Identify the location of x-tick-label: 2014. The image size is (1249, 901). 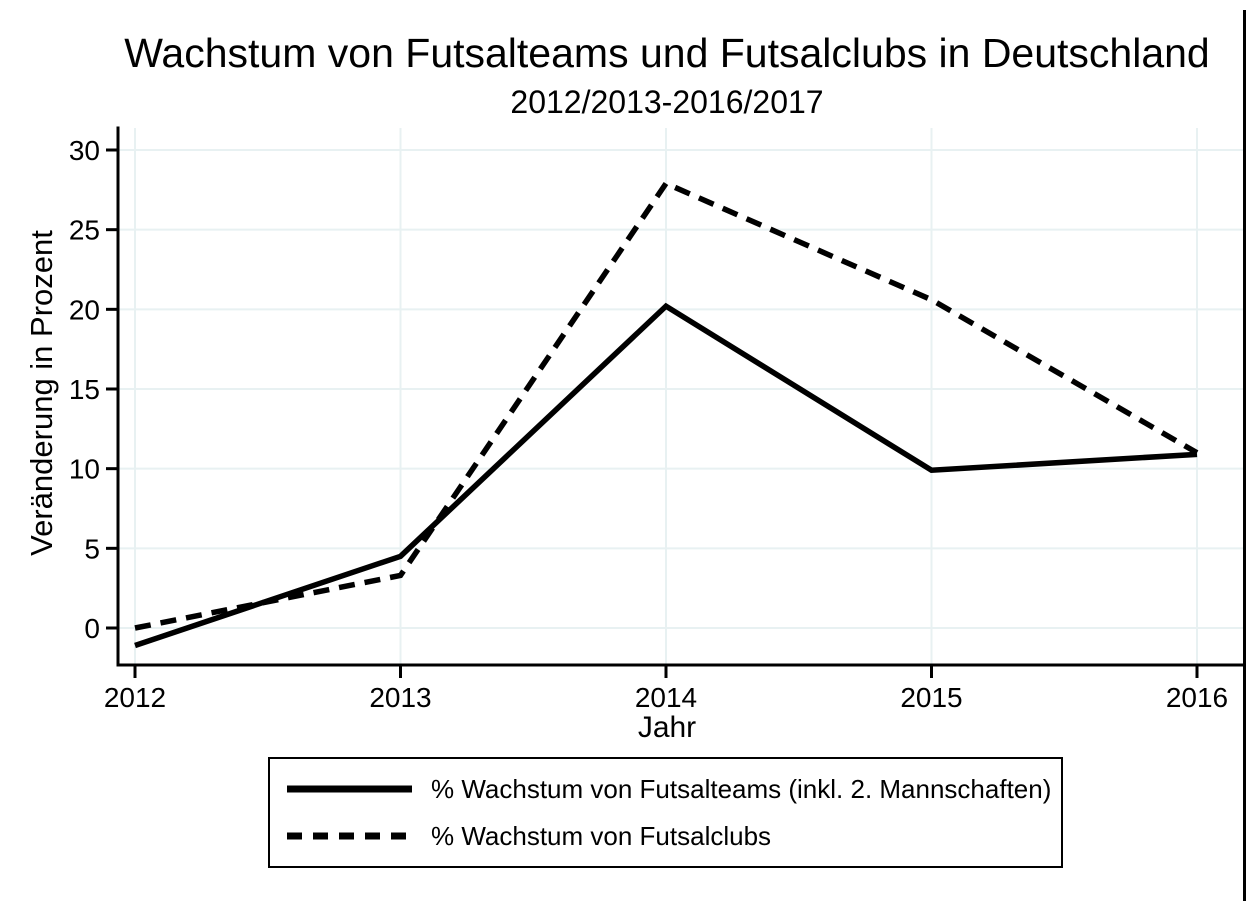
(666, 697).